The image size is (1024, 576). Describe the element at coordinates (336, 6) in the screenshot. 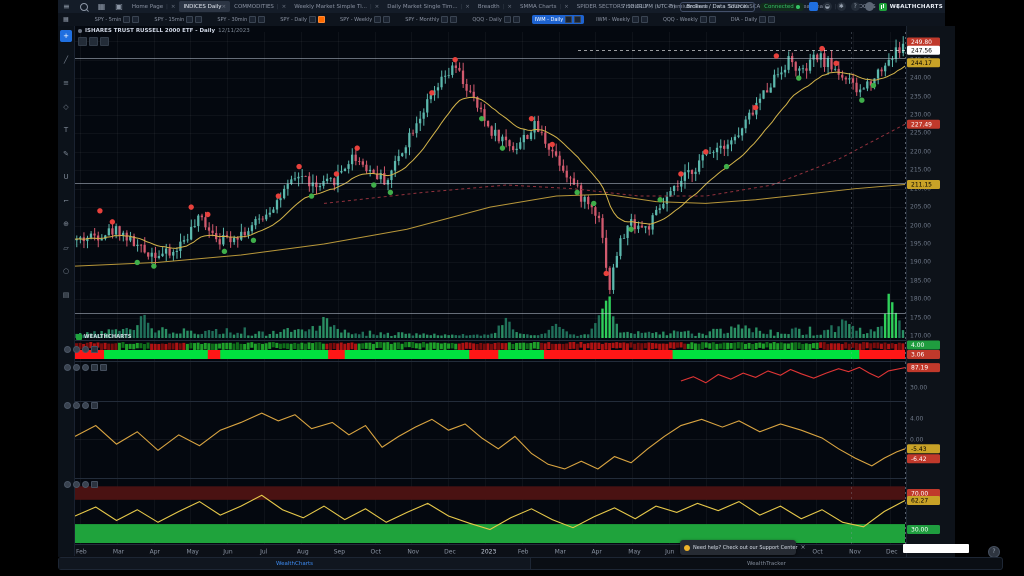

I see `tab-weekly-market-simple-ti: Weekly Market Simple Ti... | ×` at that location.